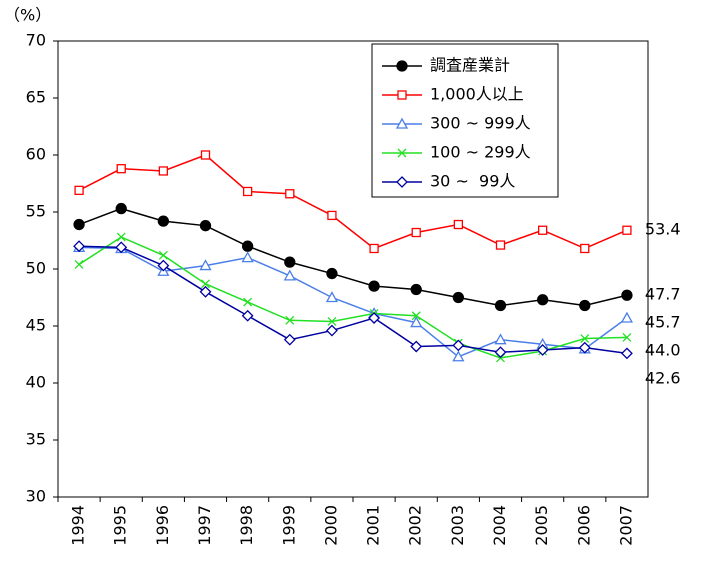 This screenshot has width=702, height=562. Describe the element at coordinates (470, 65) in the screenshot. I see `legend-label: 調査産業計` at that location.